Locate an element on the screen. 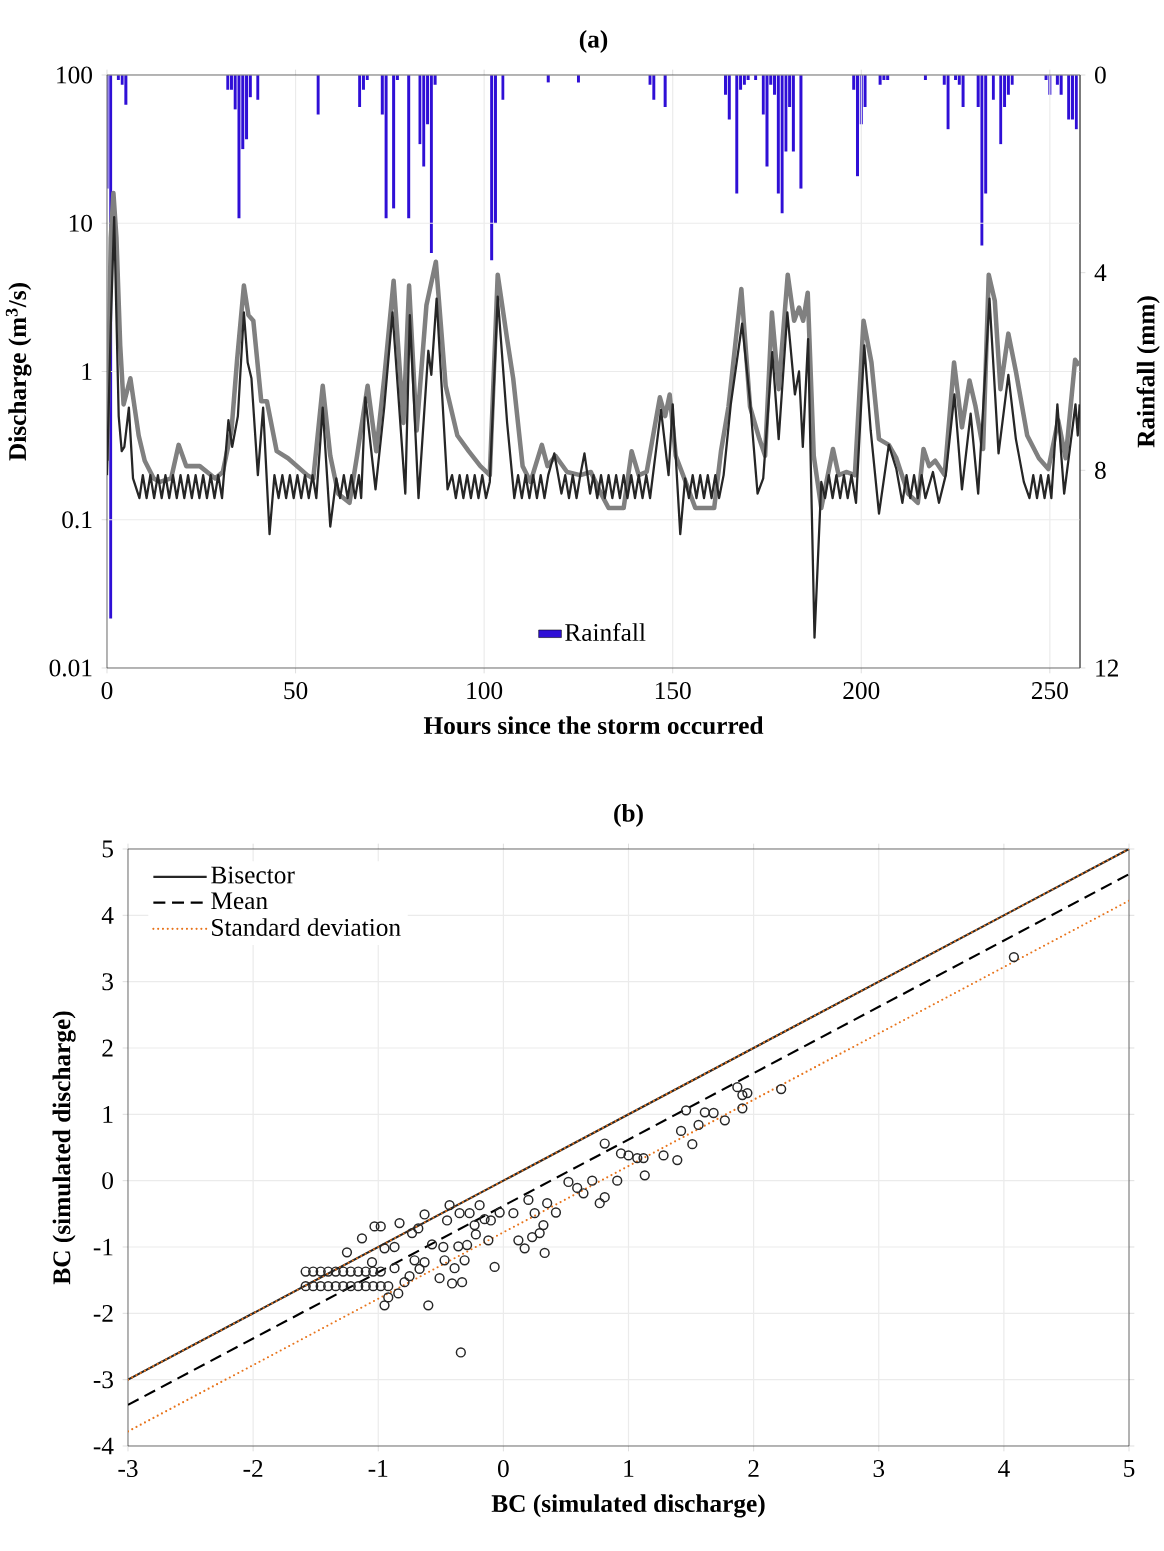  y-tick-label: 0.01 is located at coordinates (70, 668).